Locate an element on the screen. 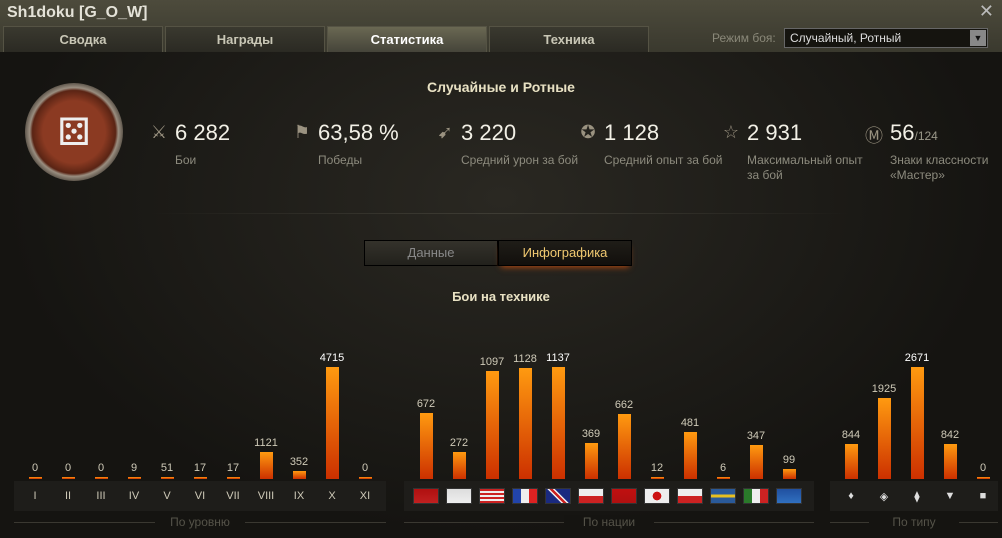  tier-tick-label: II is located at coordinates (68, 496).